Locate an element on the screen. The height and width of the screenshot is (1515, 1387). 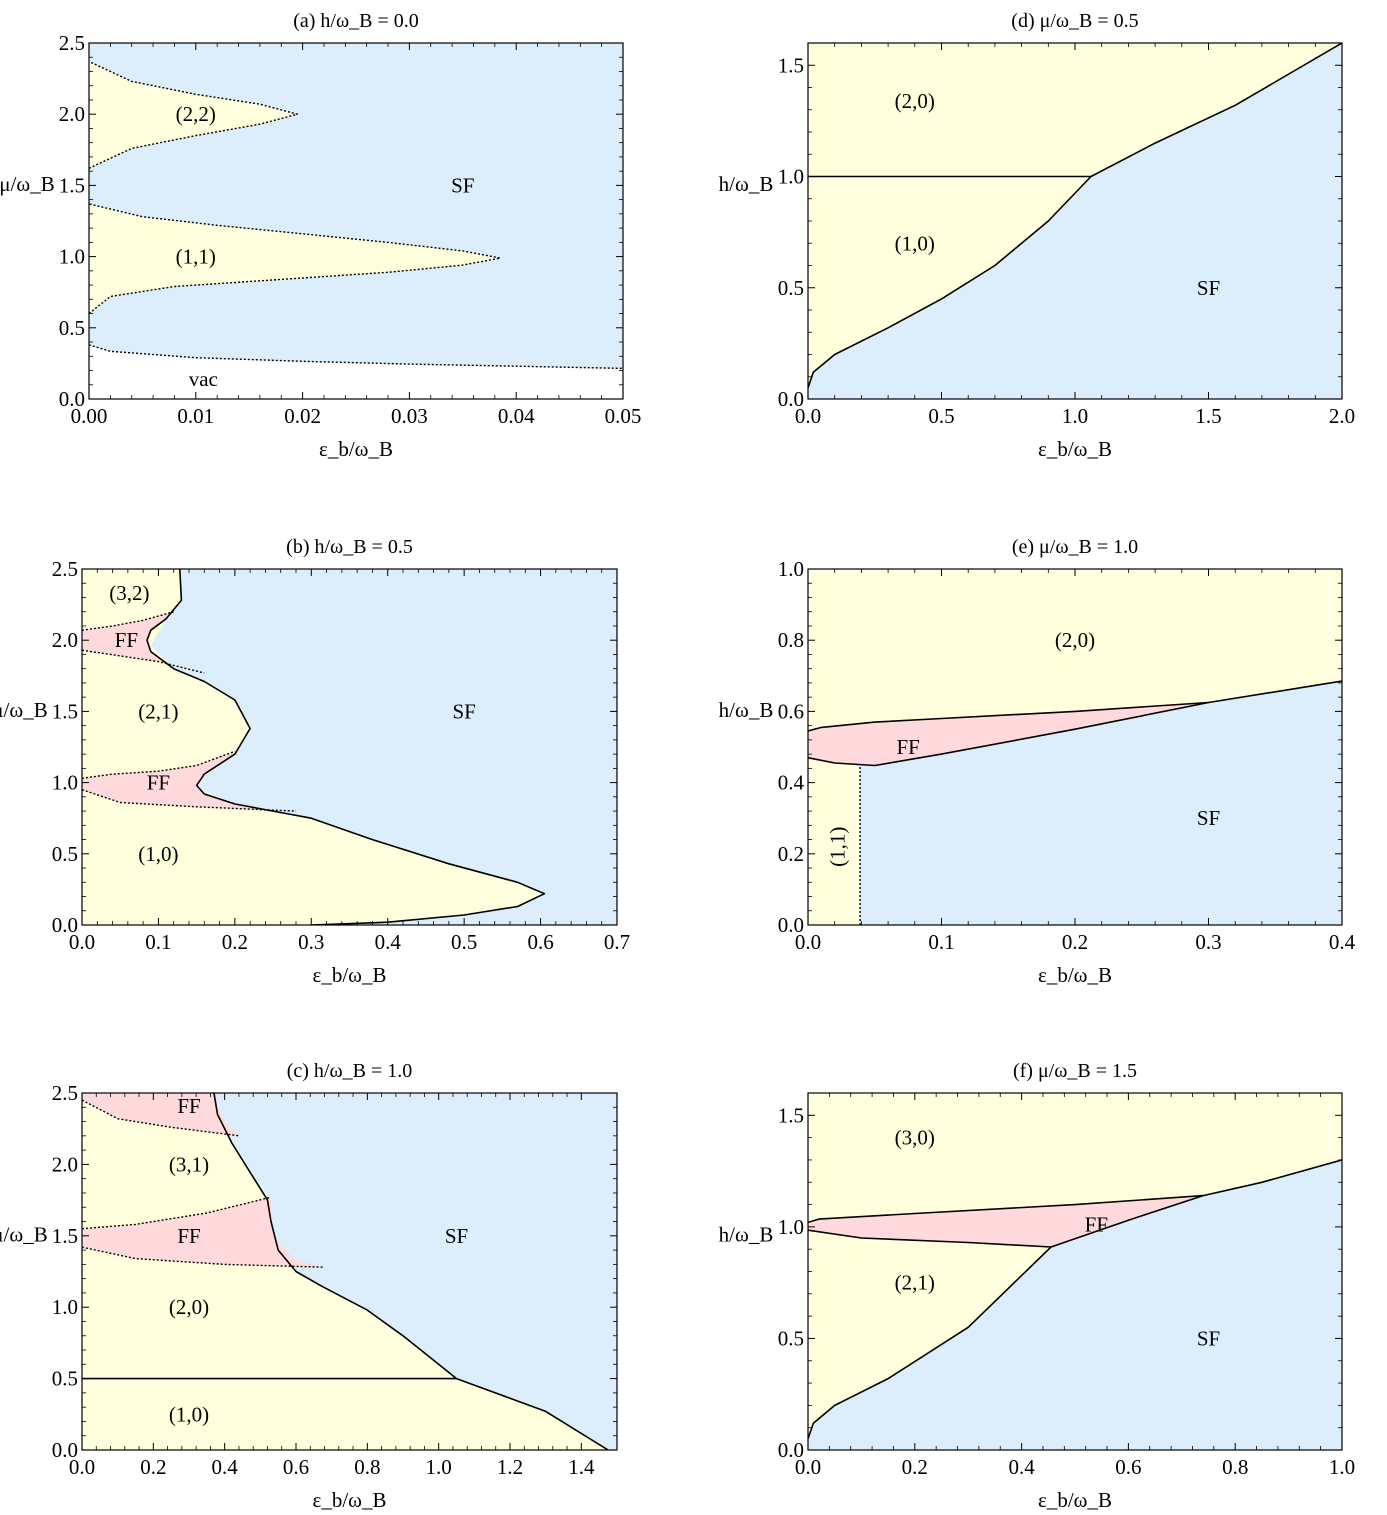
y-tick-label: 0.6 is located at coordinates (791, 711).